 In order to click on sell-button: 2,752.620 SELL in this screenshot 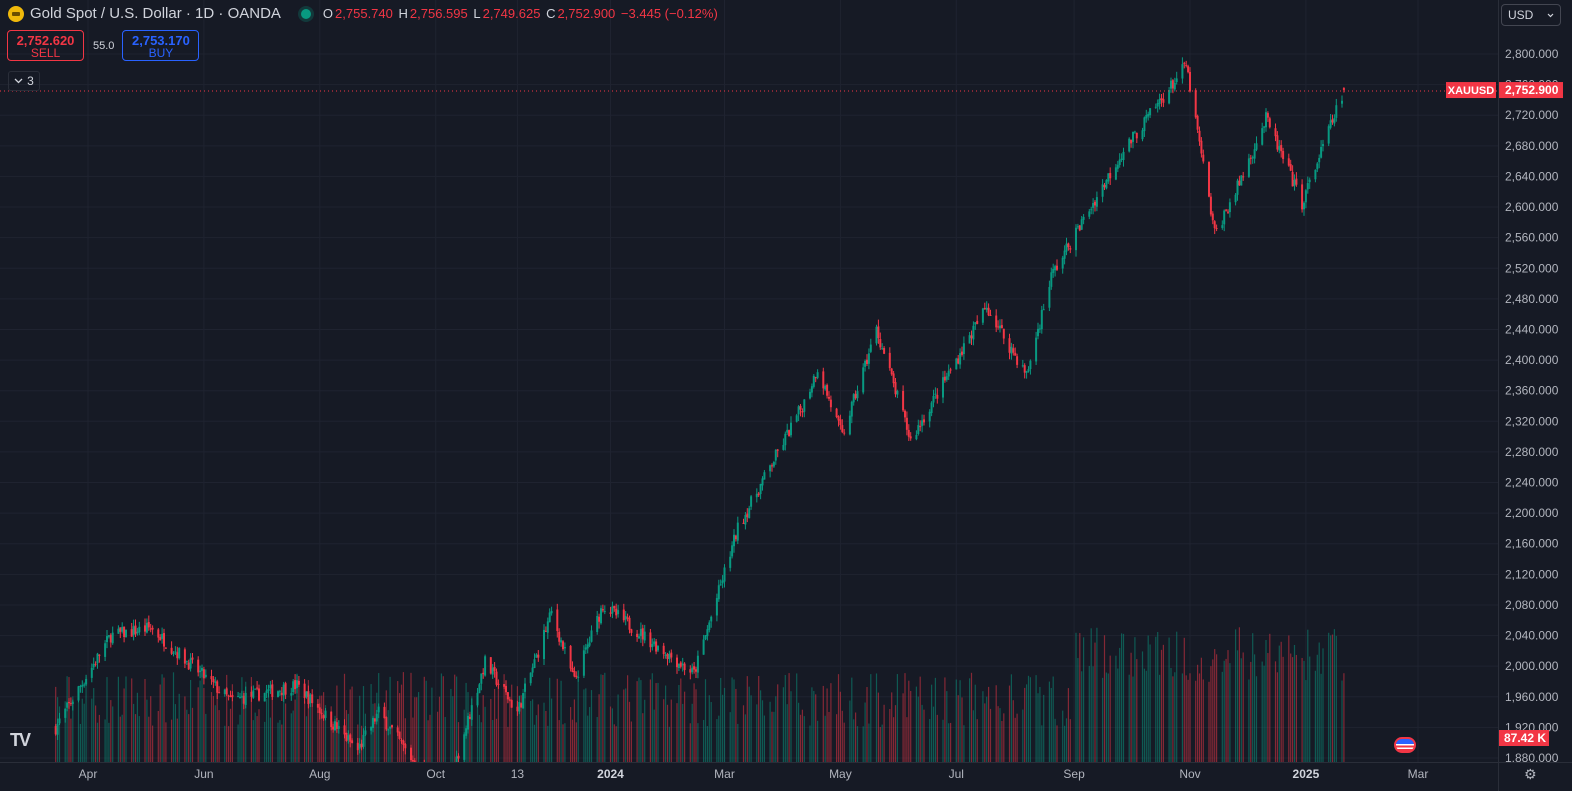, I will do `click(45, 45)`.